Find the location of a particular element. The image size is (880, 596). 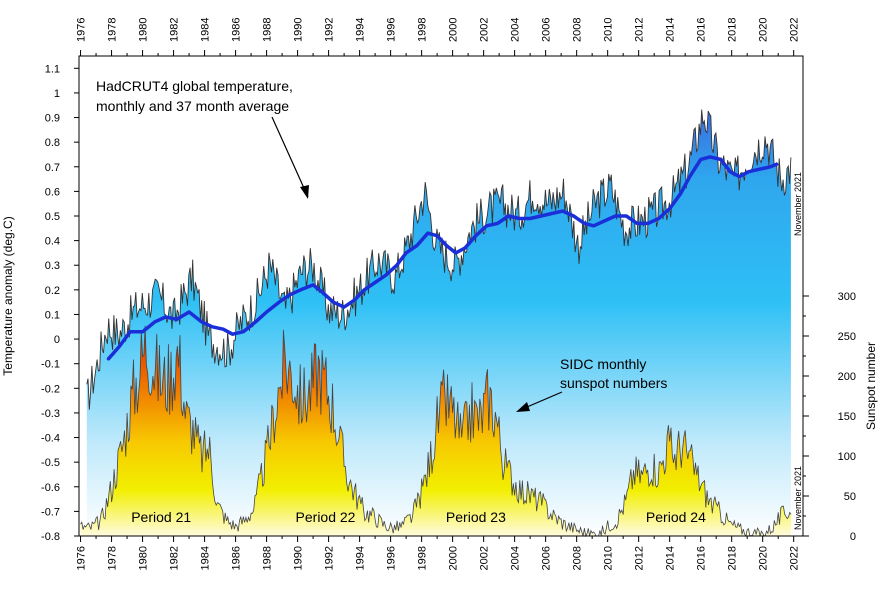

y-tick-label-left: -0.2 is located at coordinates (50, 389).